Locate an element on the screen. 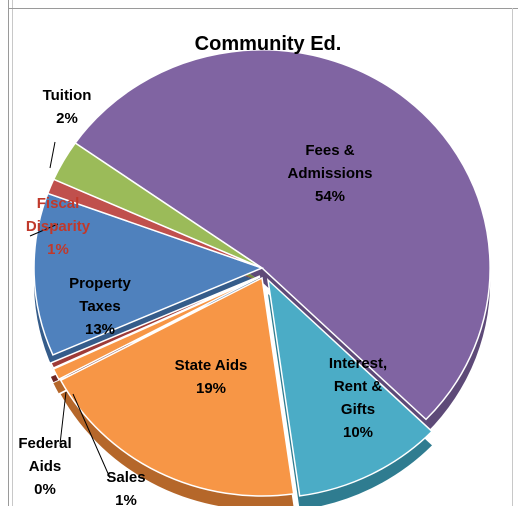 The image size is (518, 511). frame-border-left is located at coordinates (8, 253).